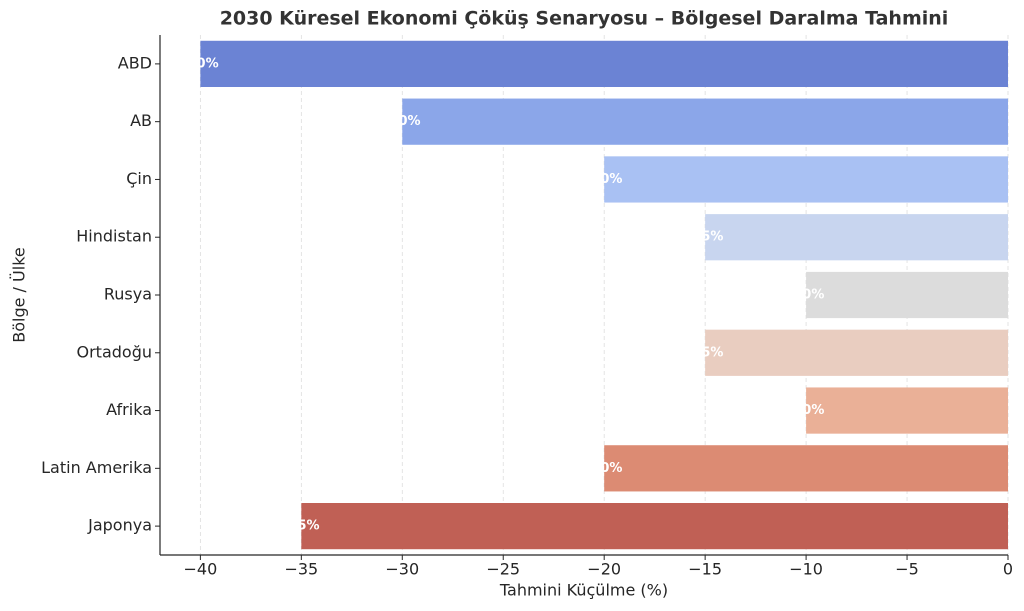 This screenshot has height=611, width=1024. What do you see at coordinates (907, 569) in the screenshot?
I see `x-tick-label: −5` at bounding box center [907, 569].